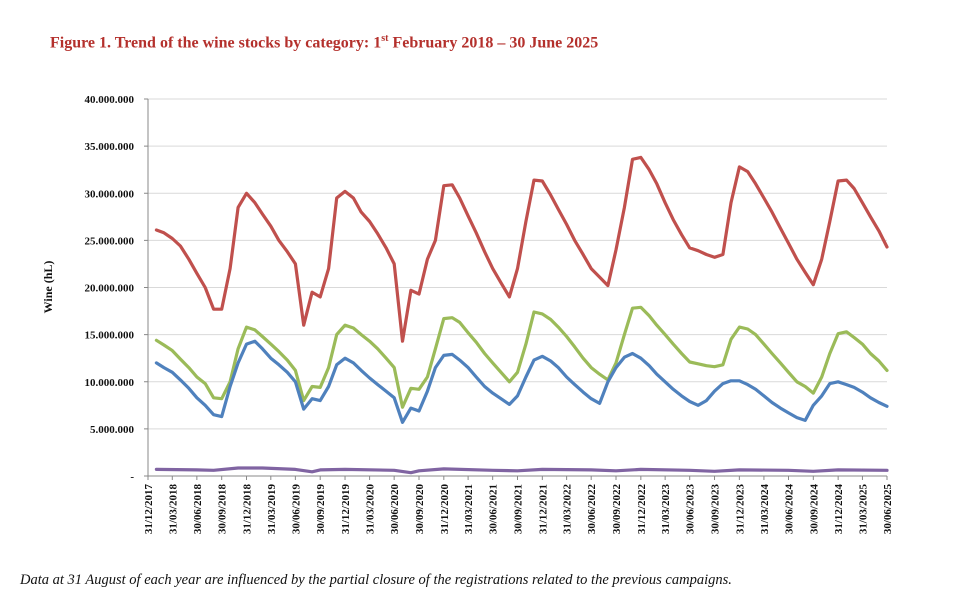 This screenshot has height=609, width=956. What do you see at coordinates (519, 509) in the screenshot?
I see `x-tick-label: 30/09/2021` at bounding box center [519, 509].